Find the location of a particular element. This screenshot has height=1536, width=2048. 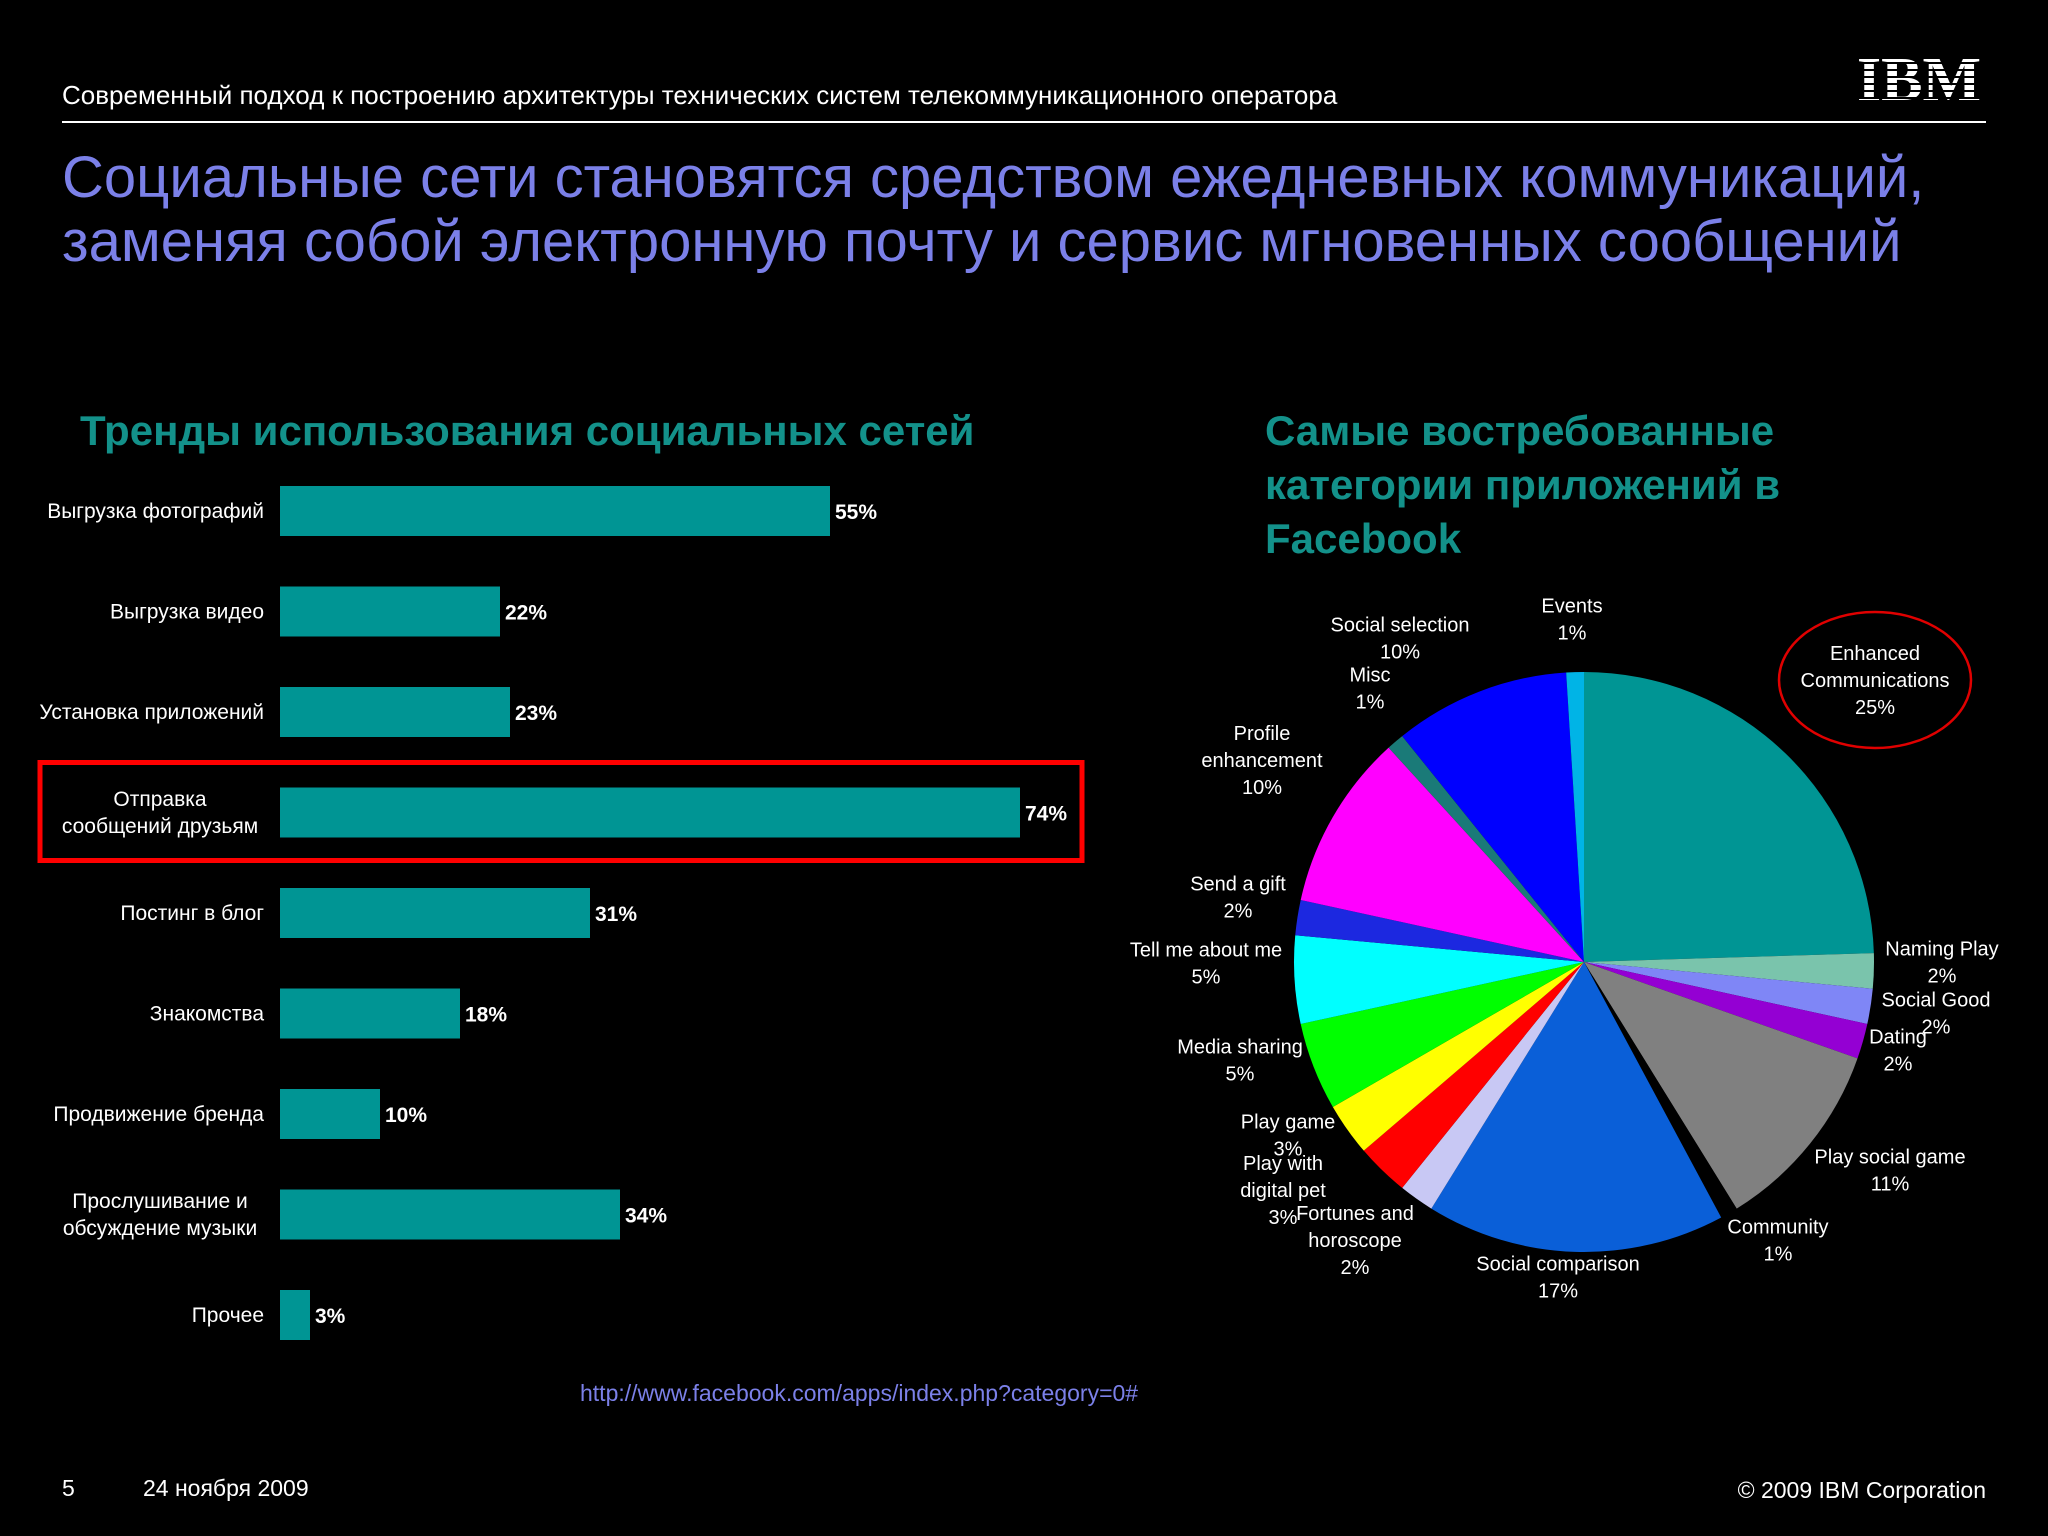

bar-постинг-в-блог is located at coordinates (435, 913).